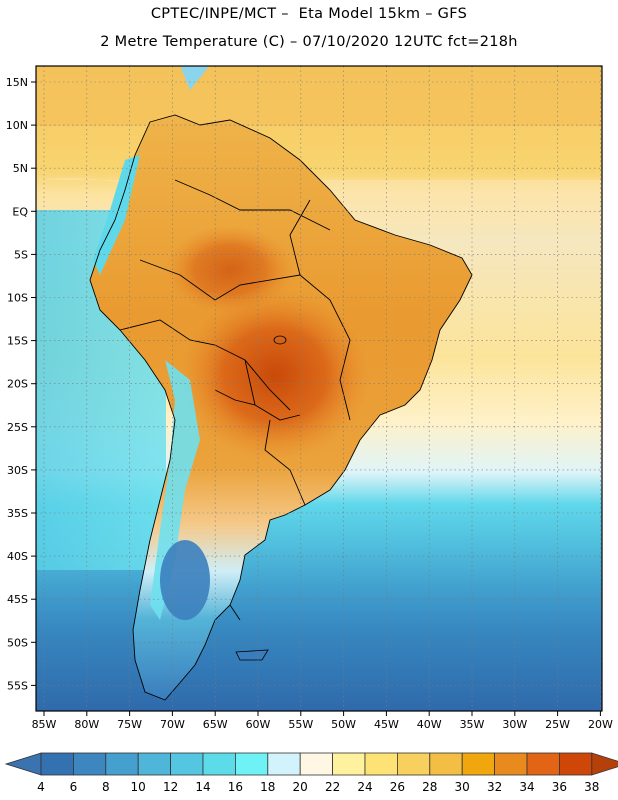 This screenshot has height=800, width=618. What do you see at coordinates (17, 384) in the screenshot?
I see `lat-label: 20S` at bounding box center [17, 384].